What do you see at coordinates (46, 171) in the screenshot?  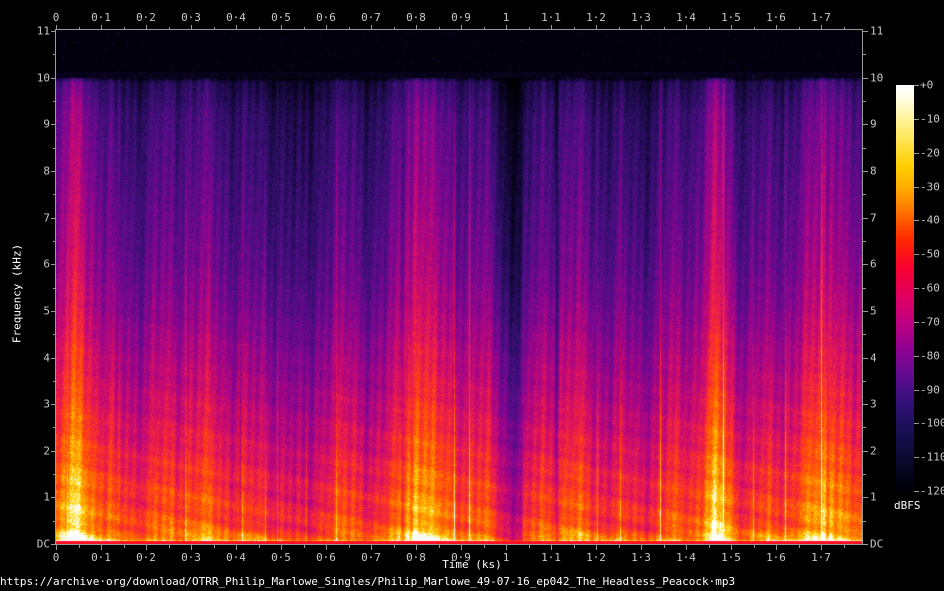 I see `y-tick-label-left: 8` at bounding box center [46, 171].